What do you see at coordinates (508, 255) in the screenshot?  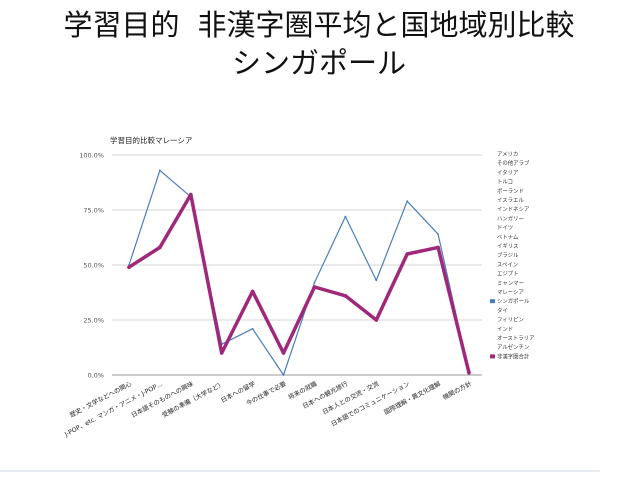 I see `legend-entry: ブラジル` at bounding box center [508, 255].